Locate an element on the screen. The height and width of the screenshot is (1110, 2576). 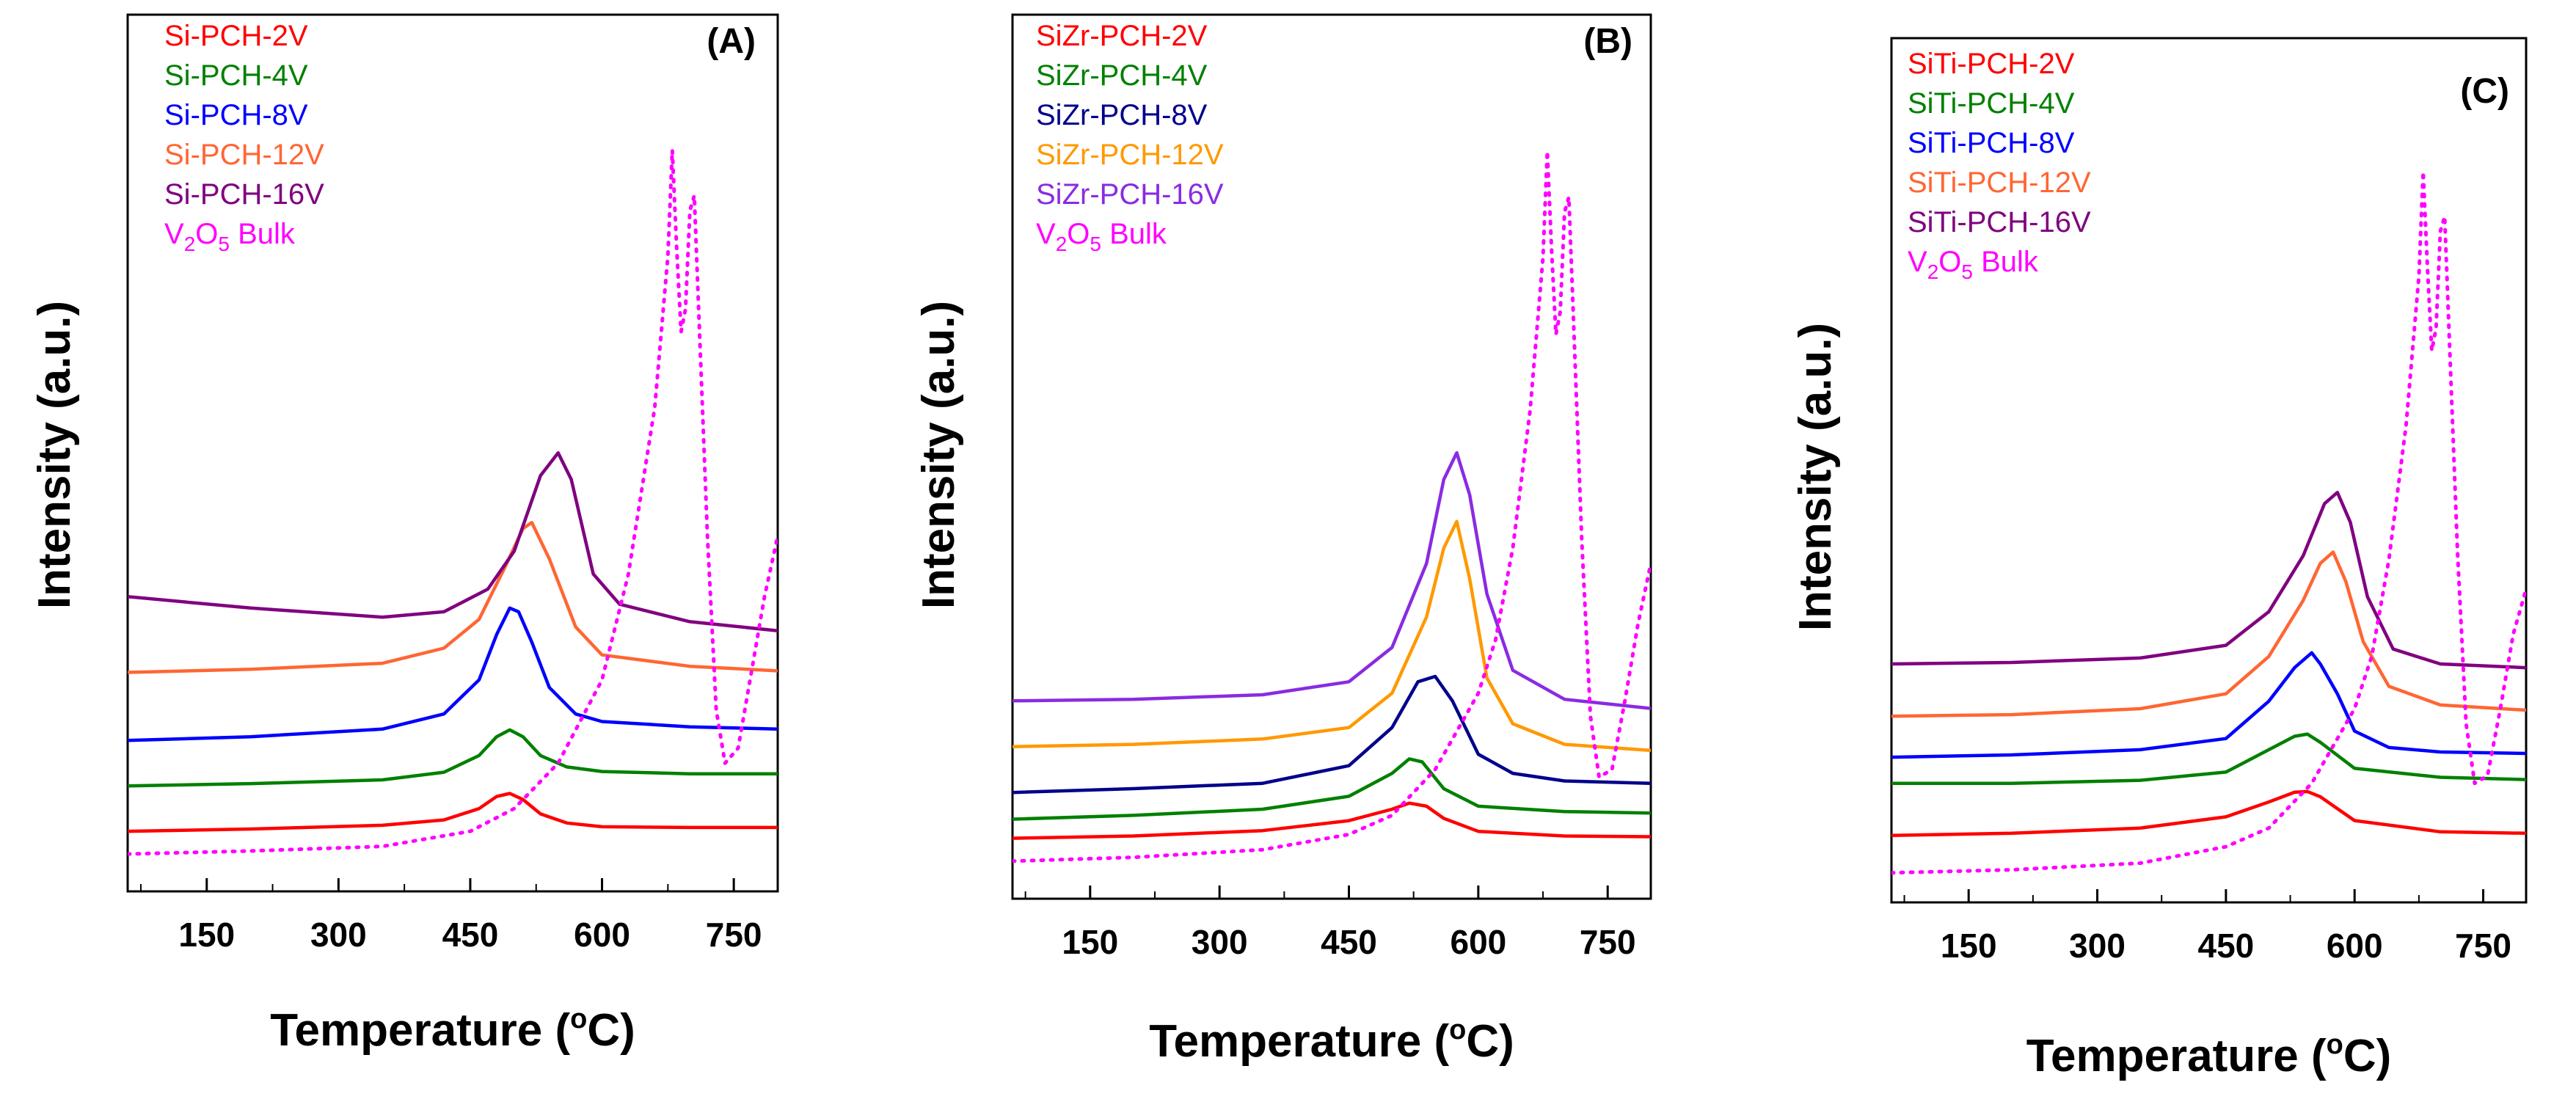
legend-entry: SiZr-PCH-12V is located at coordinates (1130, 155).